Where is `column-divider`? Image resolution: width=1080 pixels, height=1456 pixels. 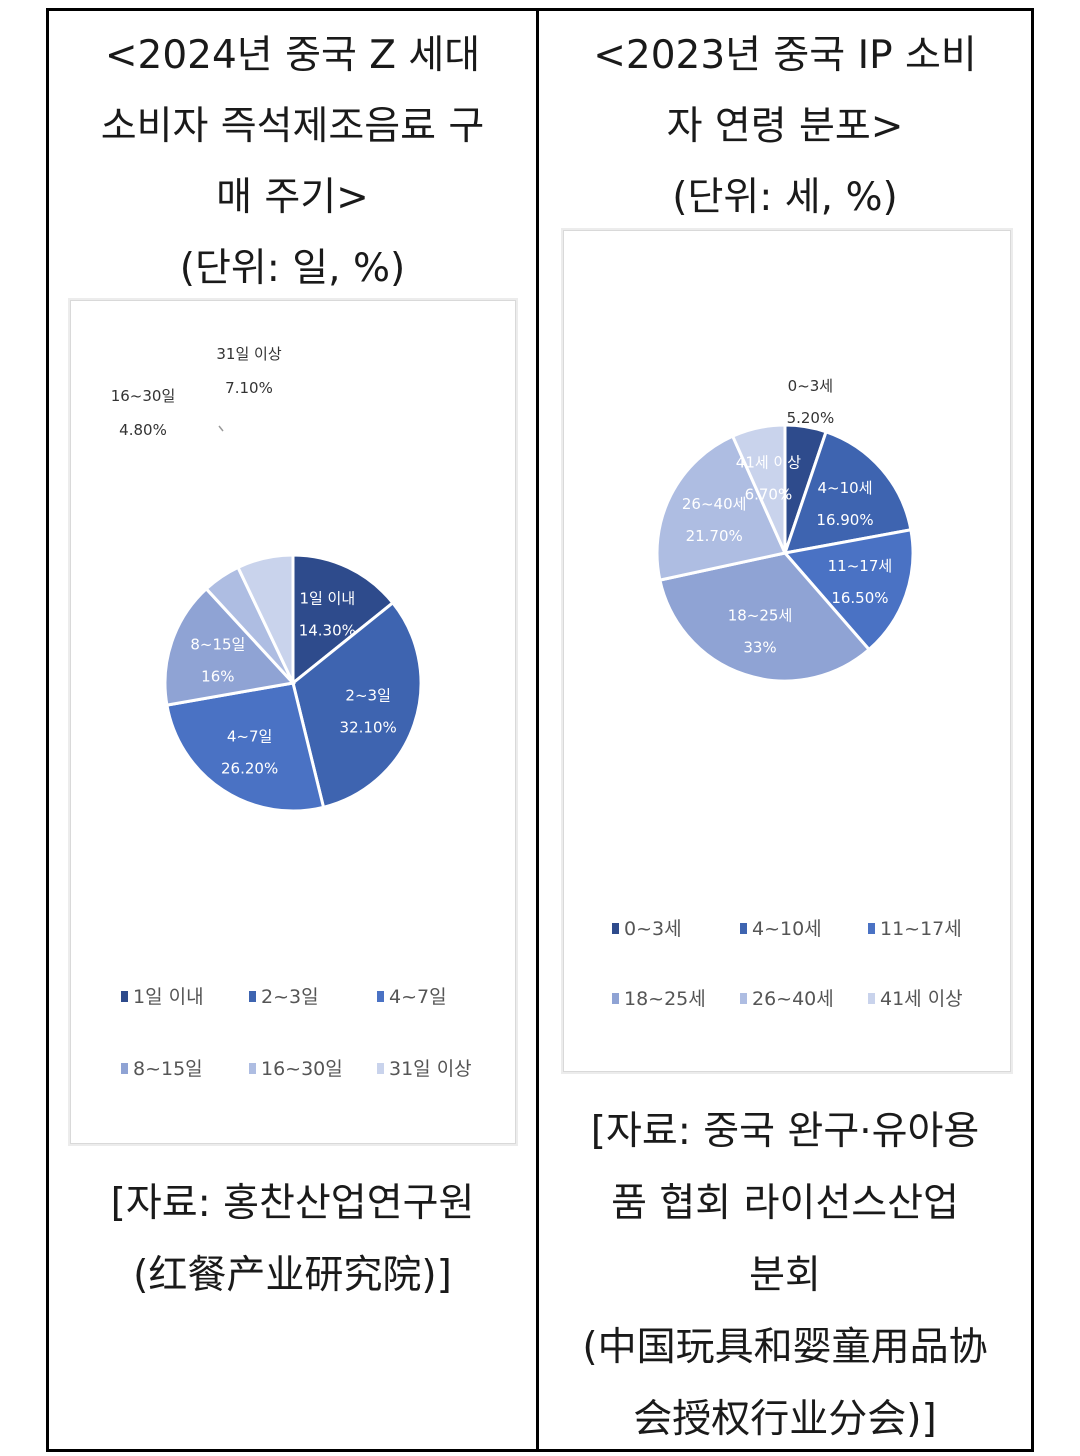
column-divider is located at coordinates (537, 730).